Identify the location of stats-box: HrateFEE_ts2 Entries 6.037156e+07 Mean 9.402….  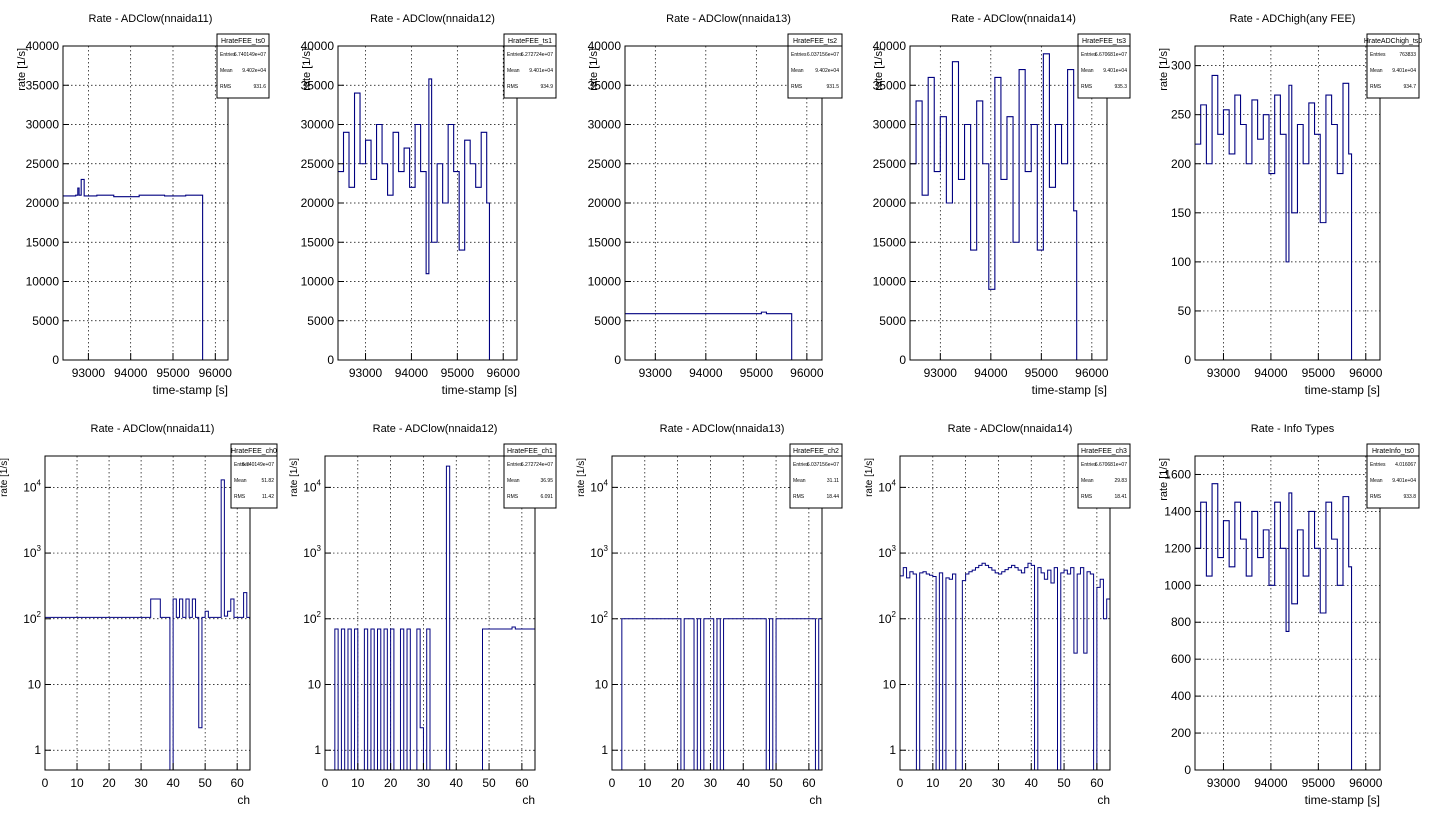
(815, 66).